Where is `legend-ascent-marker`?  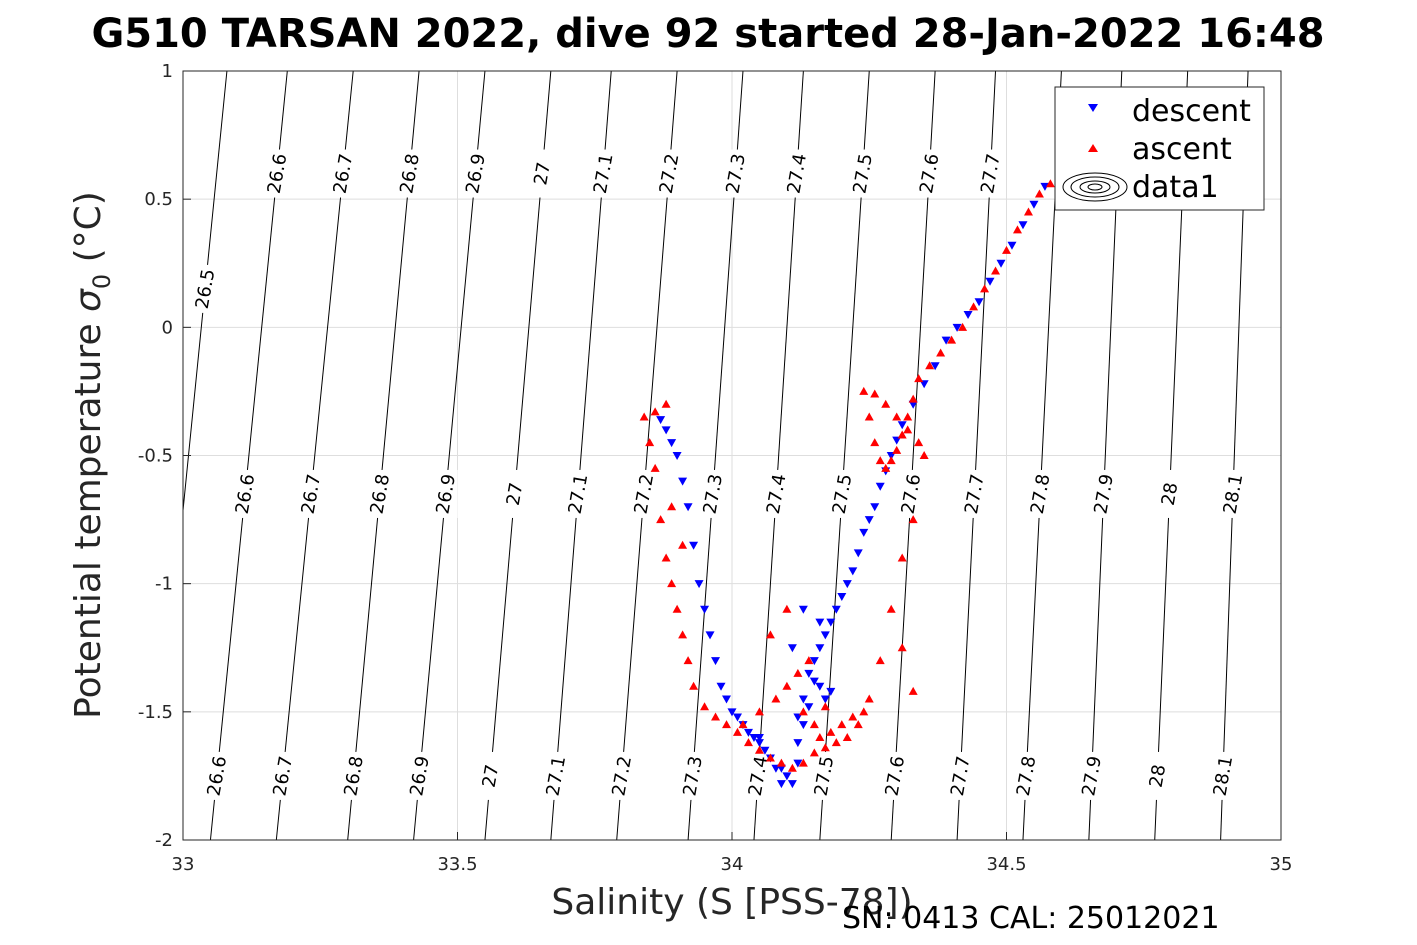 legend-ascent-marker is located at coordinates (1093, 148).